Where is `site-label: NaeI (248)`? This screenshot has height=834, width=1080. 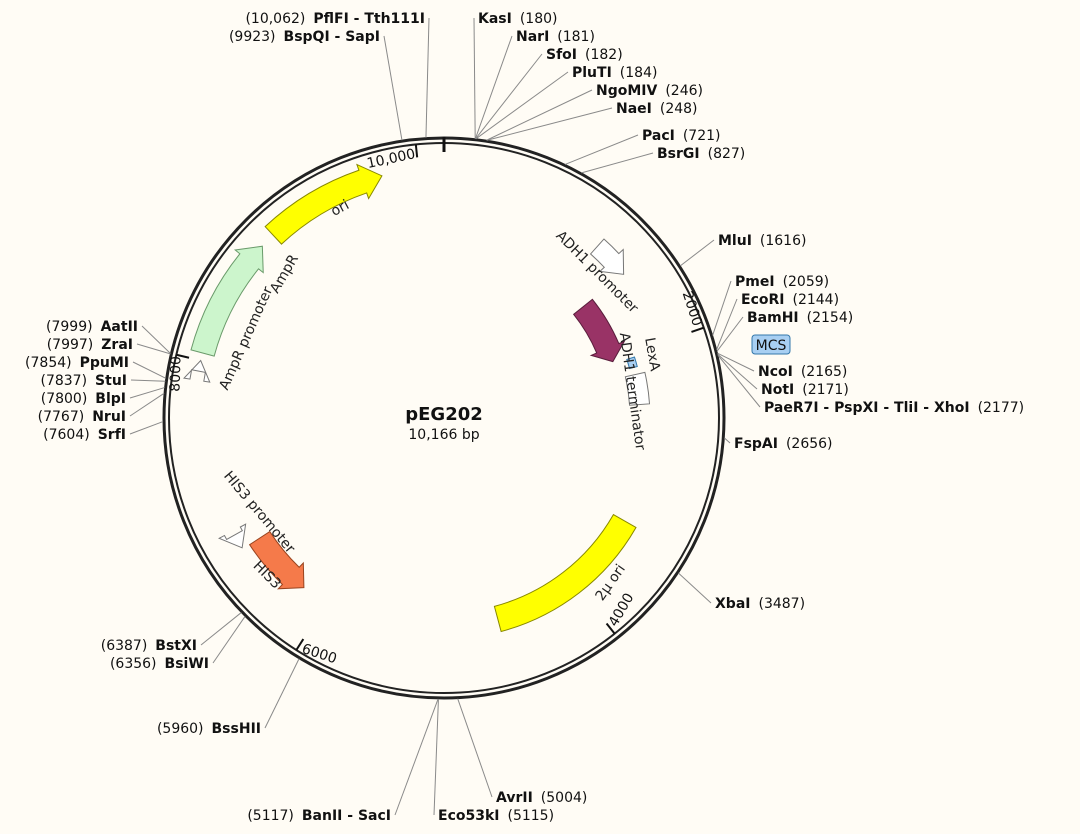 site-label: NaeI (248) is located at coordinates (657, 109).